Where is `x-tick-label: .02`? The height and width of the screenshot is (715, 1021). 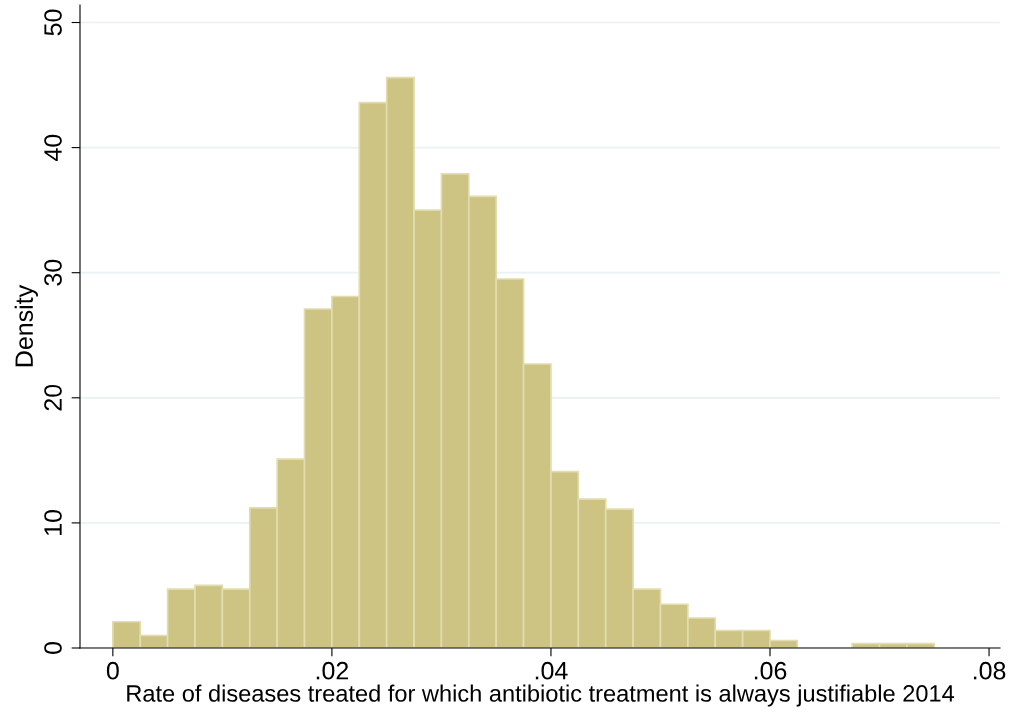 x-tick-label: .02 is located at coordinates (332, 670).